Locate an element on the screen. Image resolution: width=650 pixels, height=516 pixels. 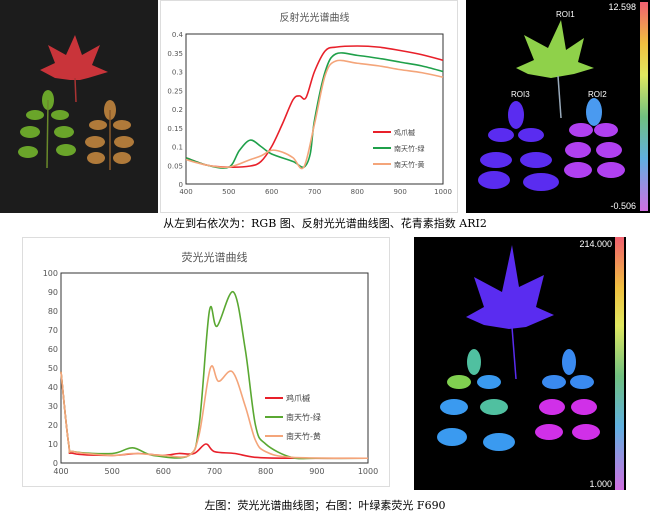
ari2-colorbar-max: 12.598 is located at coordinates (622, 7).